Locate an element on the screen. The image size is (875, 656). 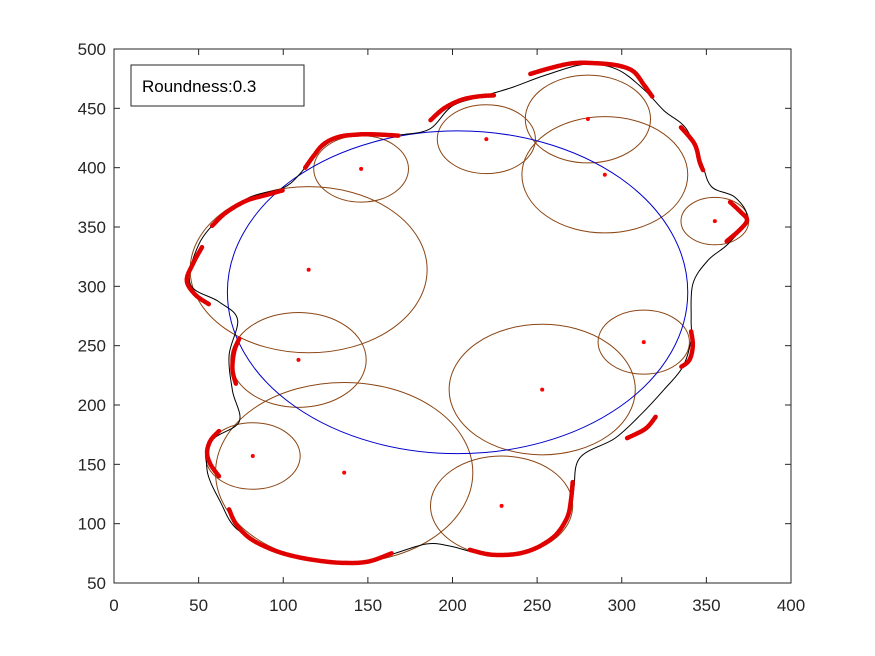
y-tick-label: 200 is located at coordinates (92, 405).